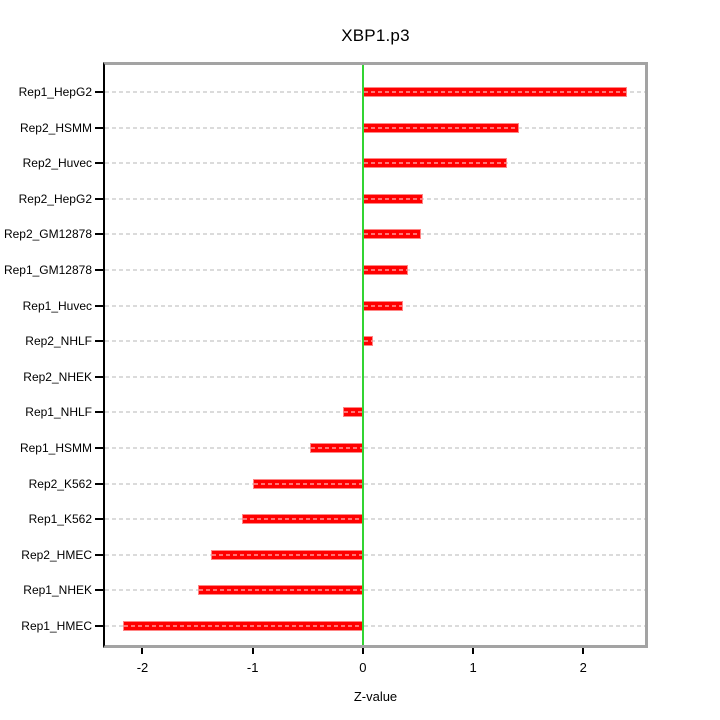  Describe the element at coordinates (57, 305) in the screenshot. I see `y-tick-label: Rep1_Huvec` at that location.